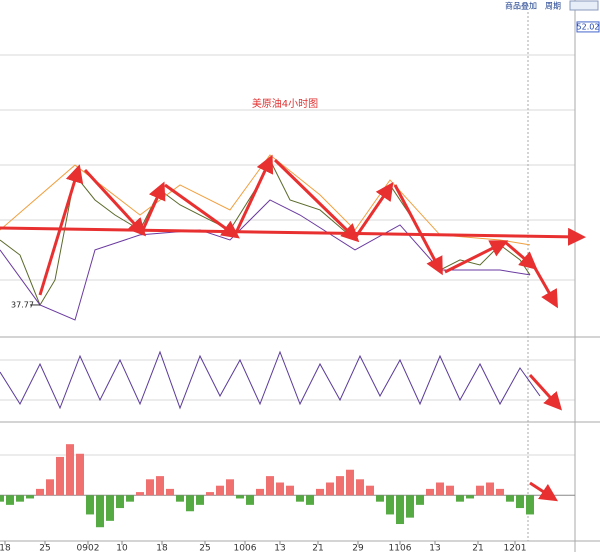 The width and height of the screenshot is (600, 556). What do you see at coordinates (285, 103) in the screenshot?
I see `chart-title: 美原油4小时图` at bounding box center [285, 103].